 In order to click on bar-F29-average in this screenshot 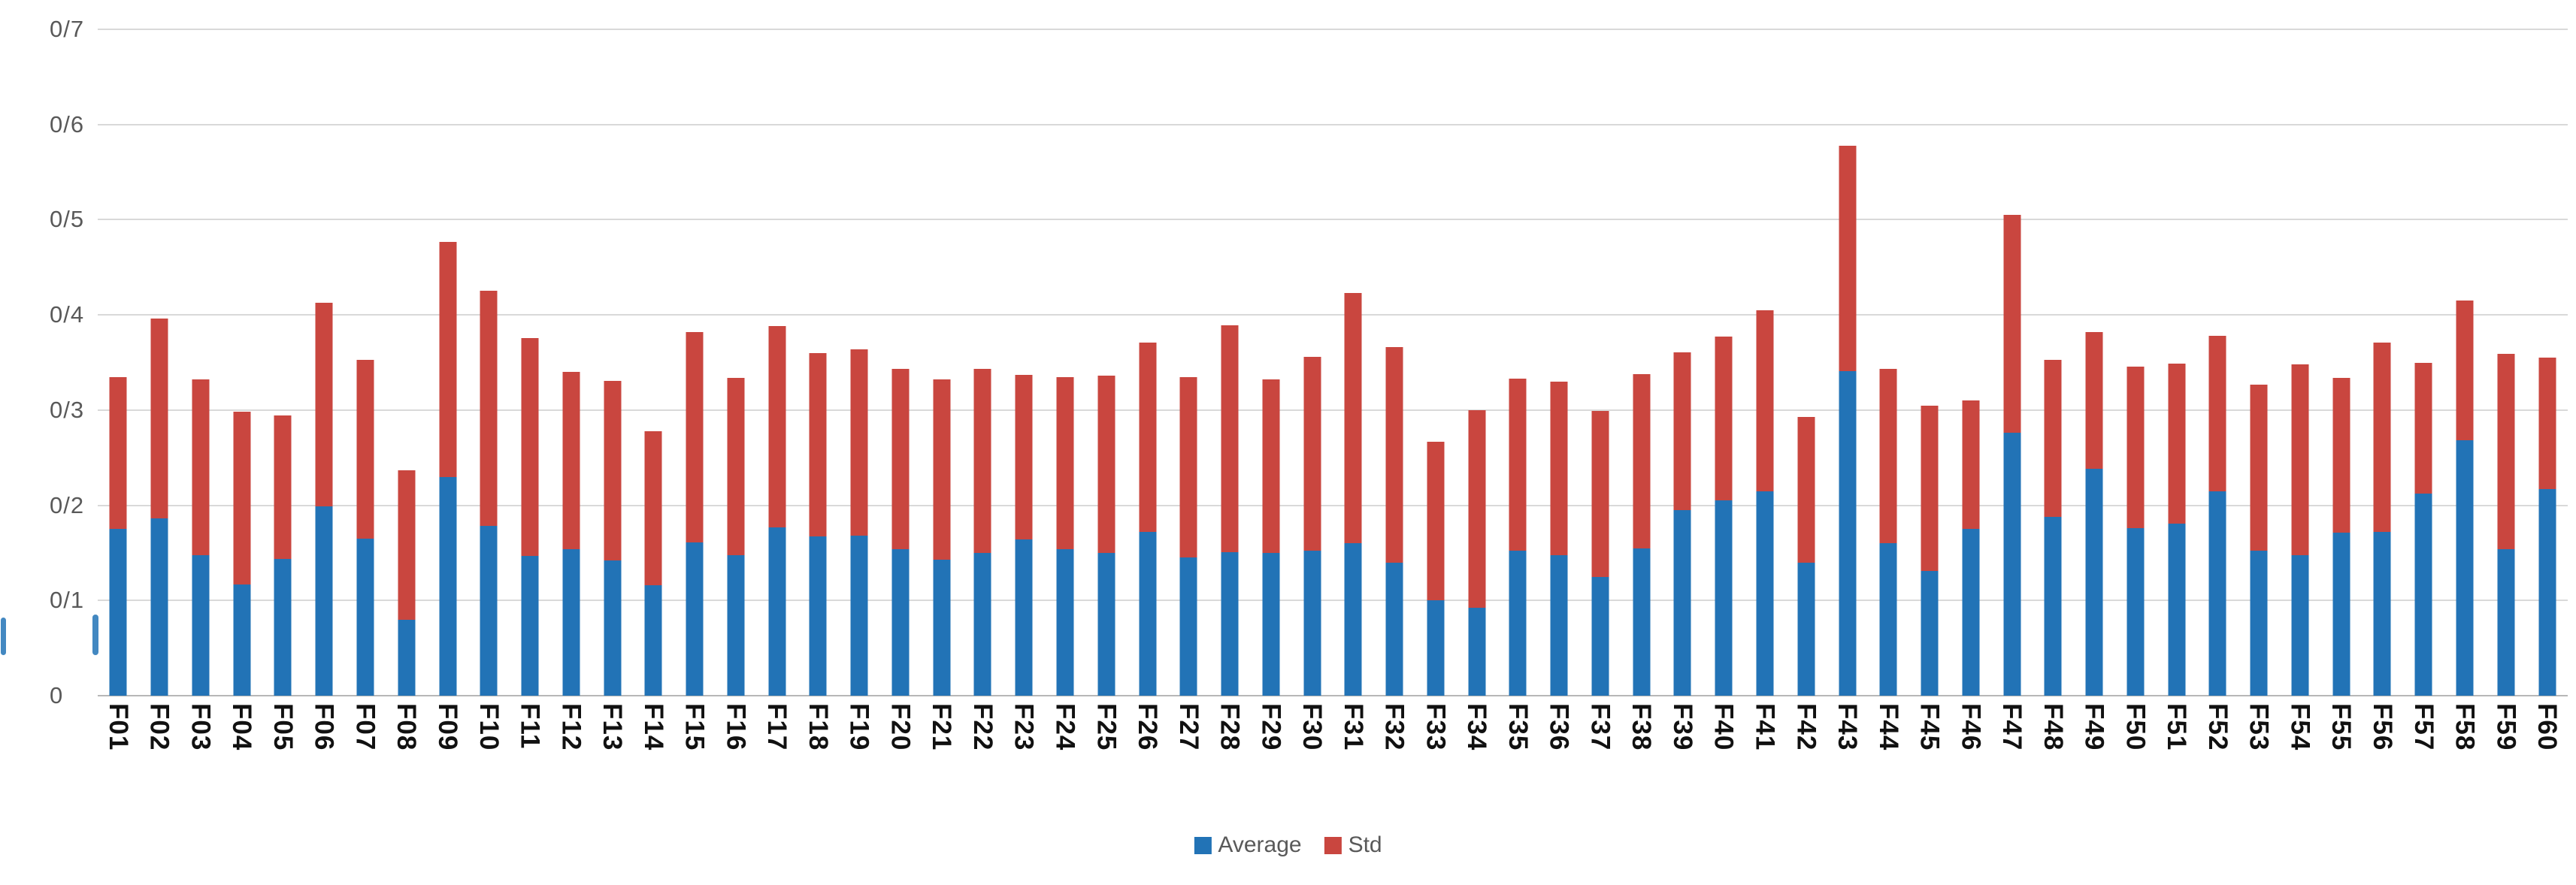, I will do `click(1271, 624)`.